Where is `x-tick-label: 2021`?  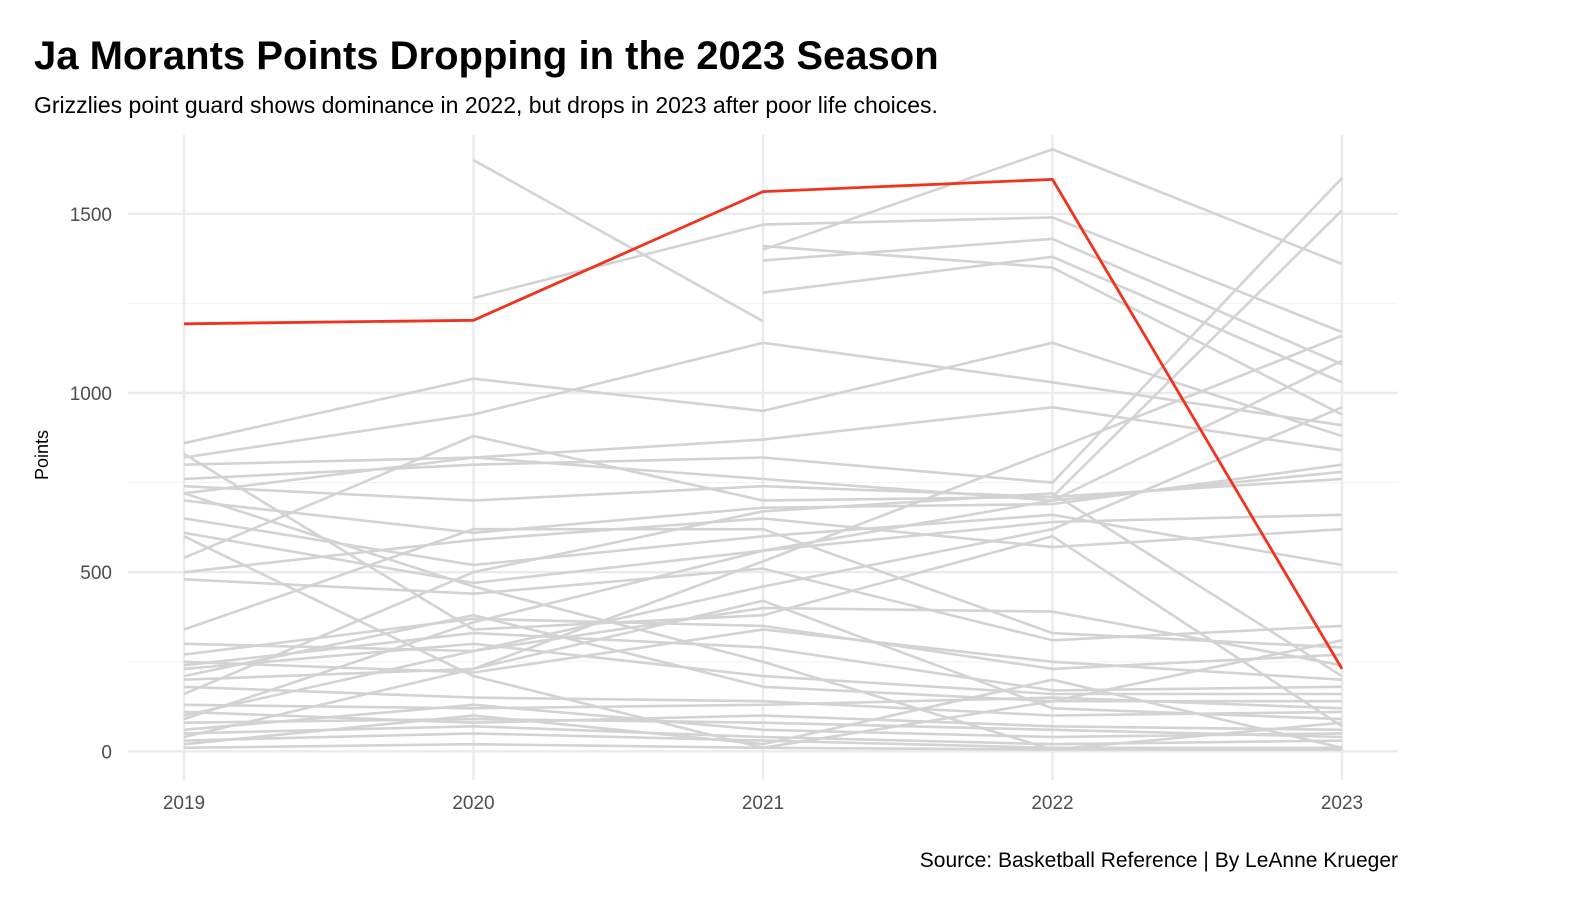 x-tick-label: 2021 is located at coordinates (763, 803).